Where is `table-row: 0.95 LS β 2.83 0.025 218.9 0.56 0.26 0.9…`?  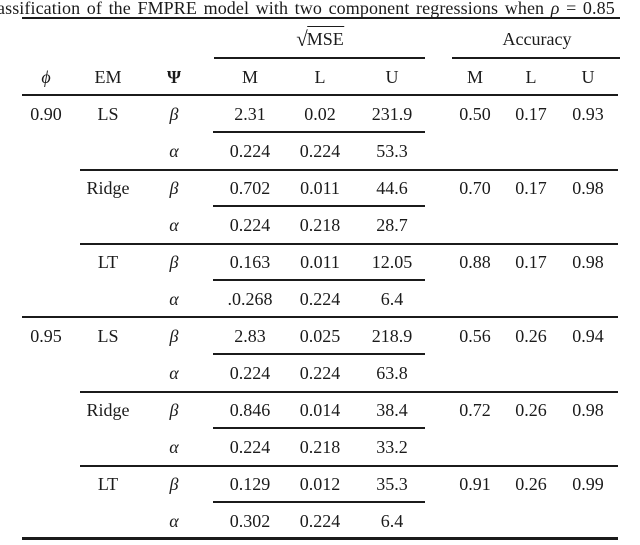
table-row: 0.95 LS β 2.83 0.025 218.9 0.56 0.26 0.9… is located at coordinates (320, 336).